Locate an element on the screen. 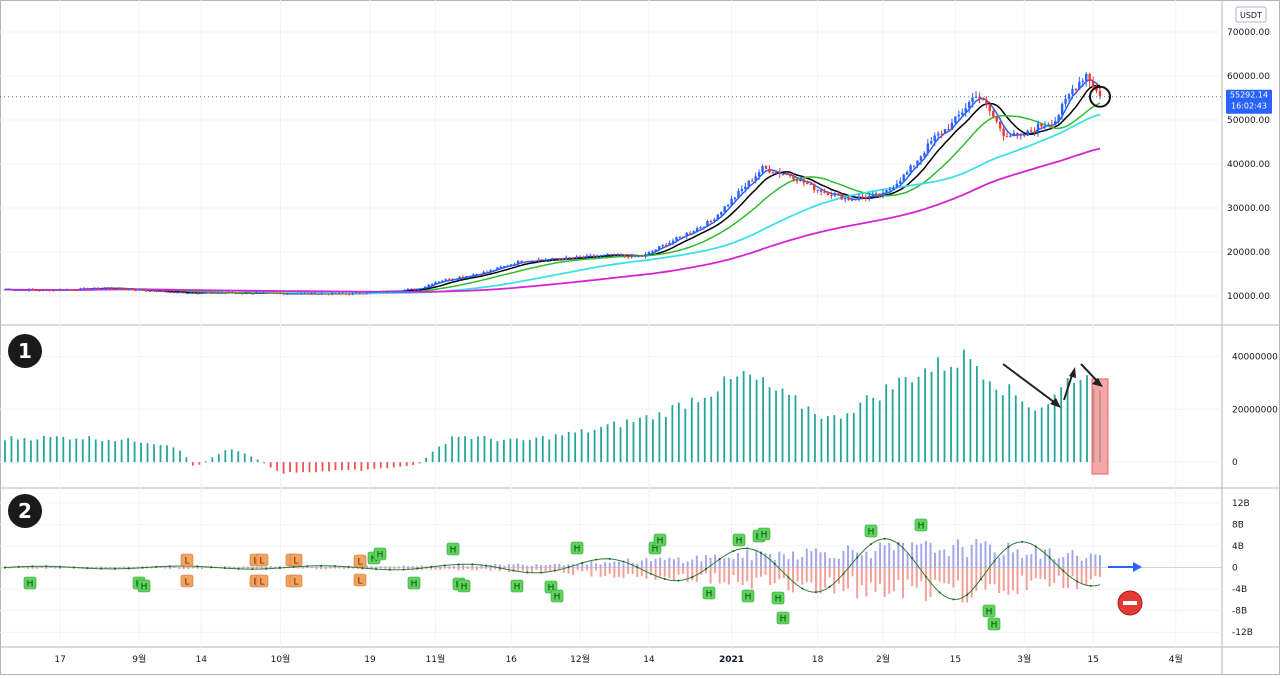 The width and height of the screenshot is (1280, 679). currency-badge: USDT is located at coordinates (1251, 14).